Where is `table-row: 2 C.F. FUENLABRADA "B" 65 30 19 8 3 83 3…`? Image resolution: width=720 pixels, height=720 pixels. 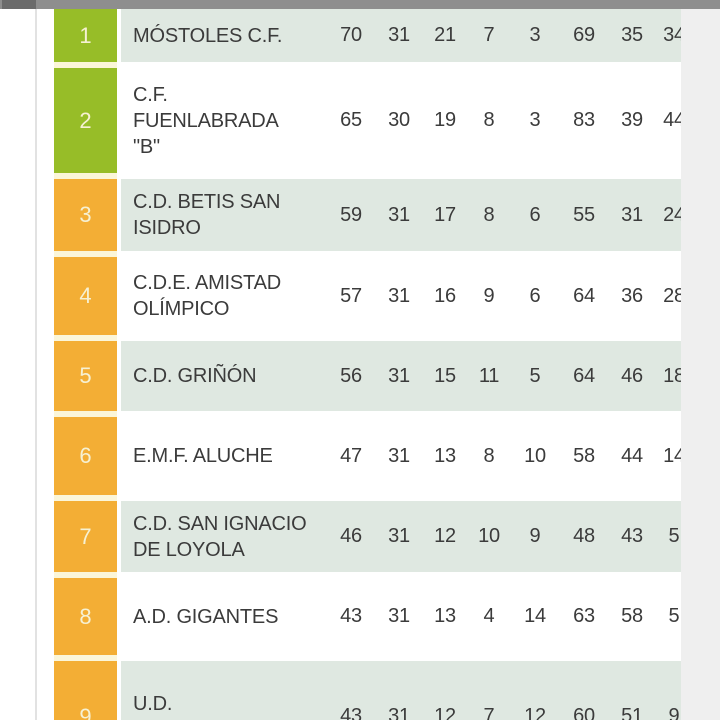
table-row: 2 C.F. FUENLABRADA "B" 65 30 19 8 3 83 3… is located at coordinates (360, 120).